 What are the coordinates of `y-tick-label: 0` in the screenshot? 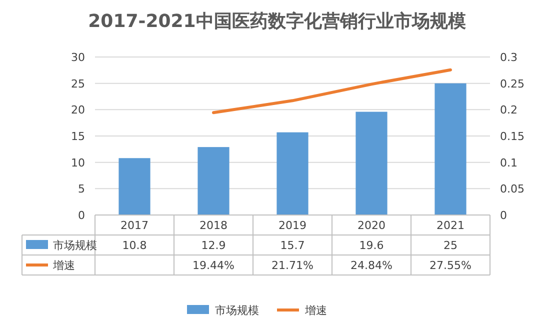 It's located at (81, 215).